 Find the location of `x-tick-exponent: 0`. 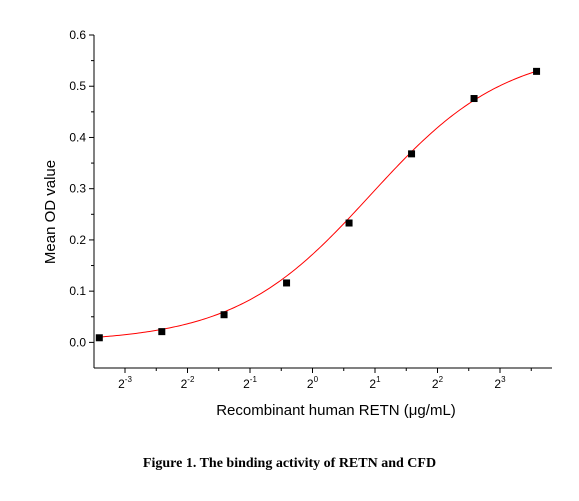

x-tick-exponent: 0 is located at coordinates (316, 379).